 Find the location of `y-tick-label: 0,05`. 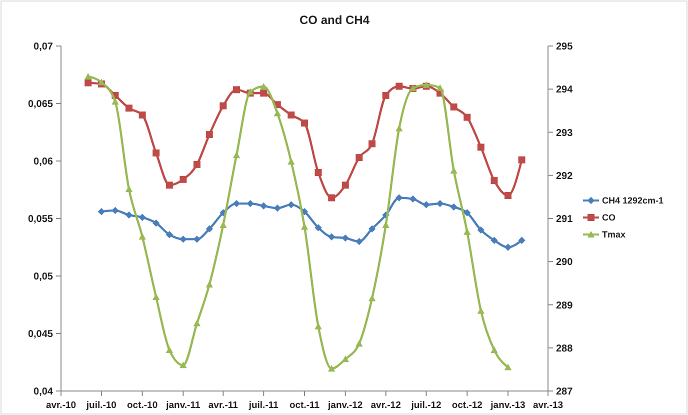

y-tick-label: 0,05 is located at coordinates (44, 277).